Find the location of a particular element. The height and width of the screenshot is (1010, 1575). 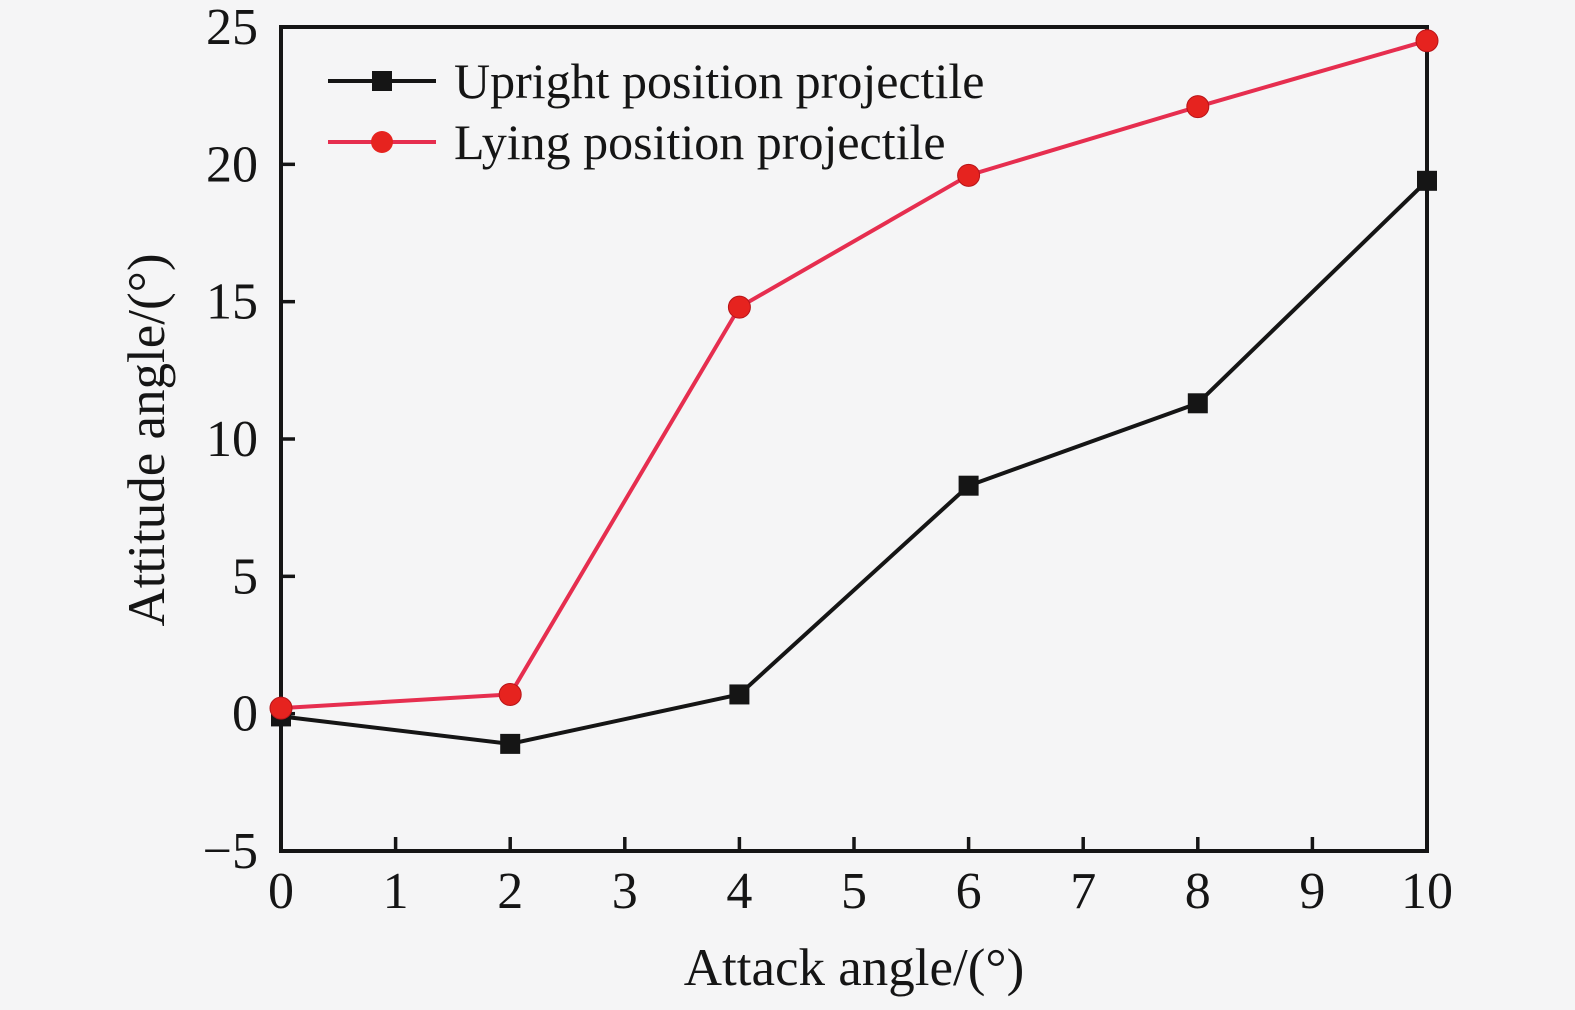

y-tick-label: 5 is located at coordinates (245, 576).